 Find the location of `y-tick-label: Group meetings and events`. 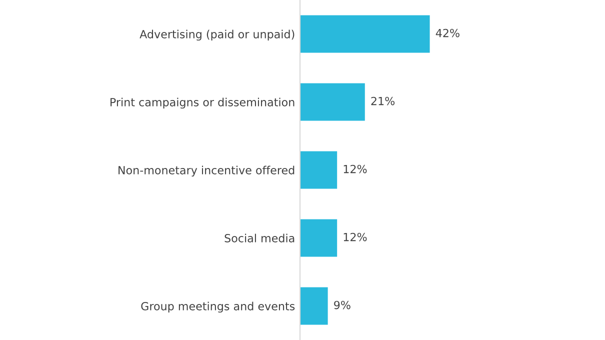

y-tick-label: Group meetings and events is located at coordinates (218, 307).